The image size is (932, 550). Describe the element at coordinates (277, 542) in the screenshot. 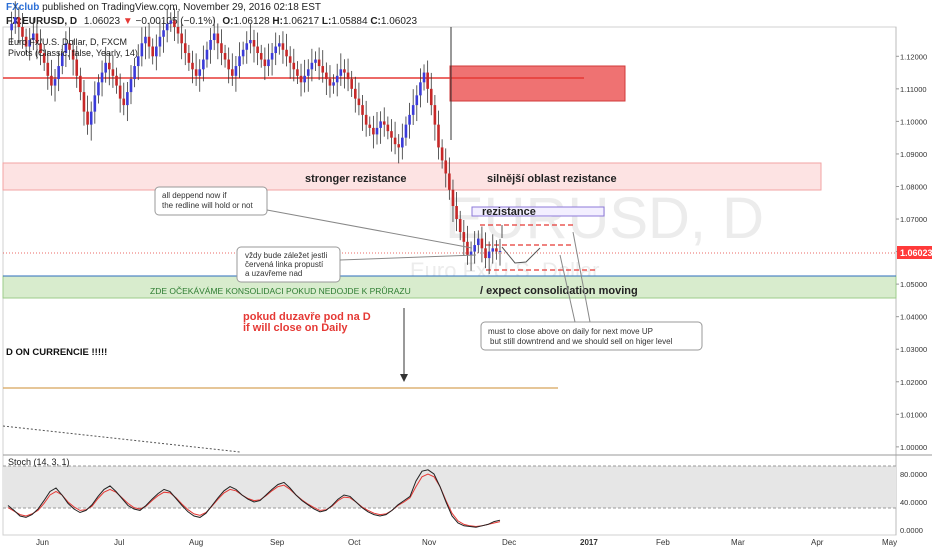

I see `time-tick-label: Sep` at that location.